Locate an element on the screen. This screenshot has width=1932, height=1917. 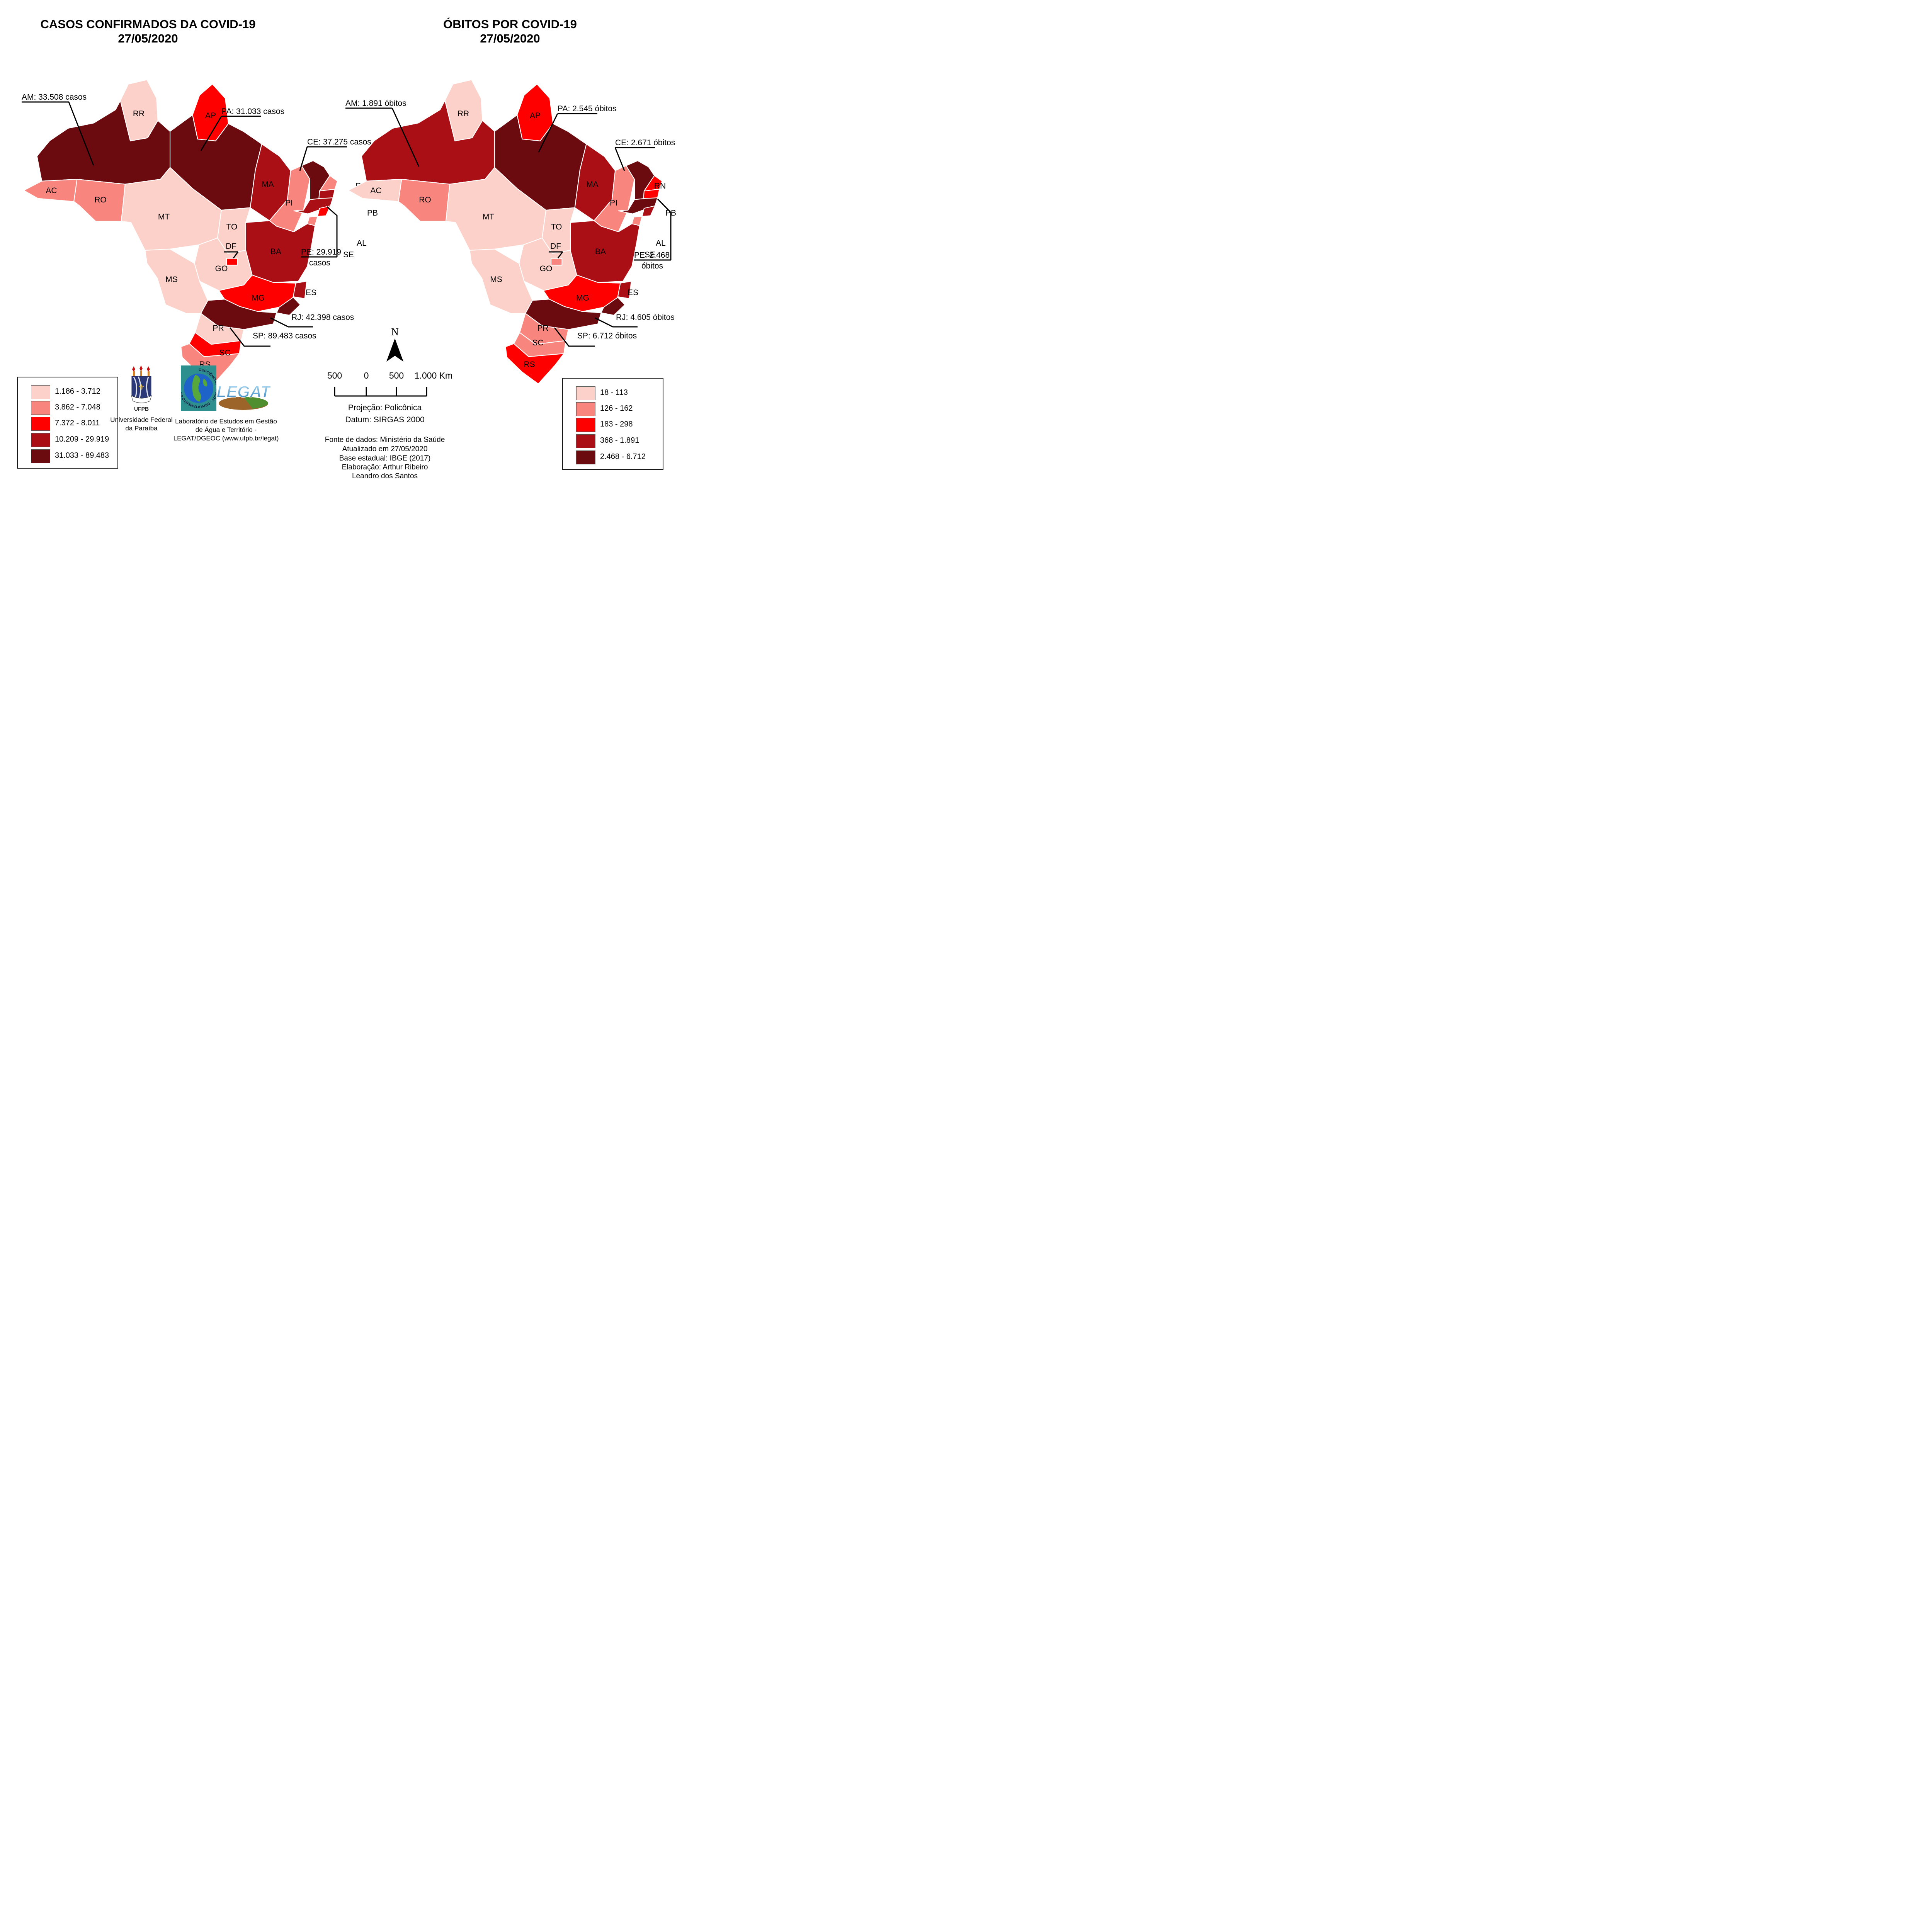
deaths-map-title: ÓBITOS POR COVID-19 27/05/2020 is located at coordinates (510, 31).